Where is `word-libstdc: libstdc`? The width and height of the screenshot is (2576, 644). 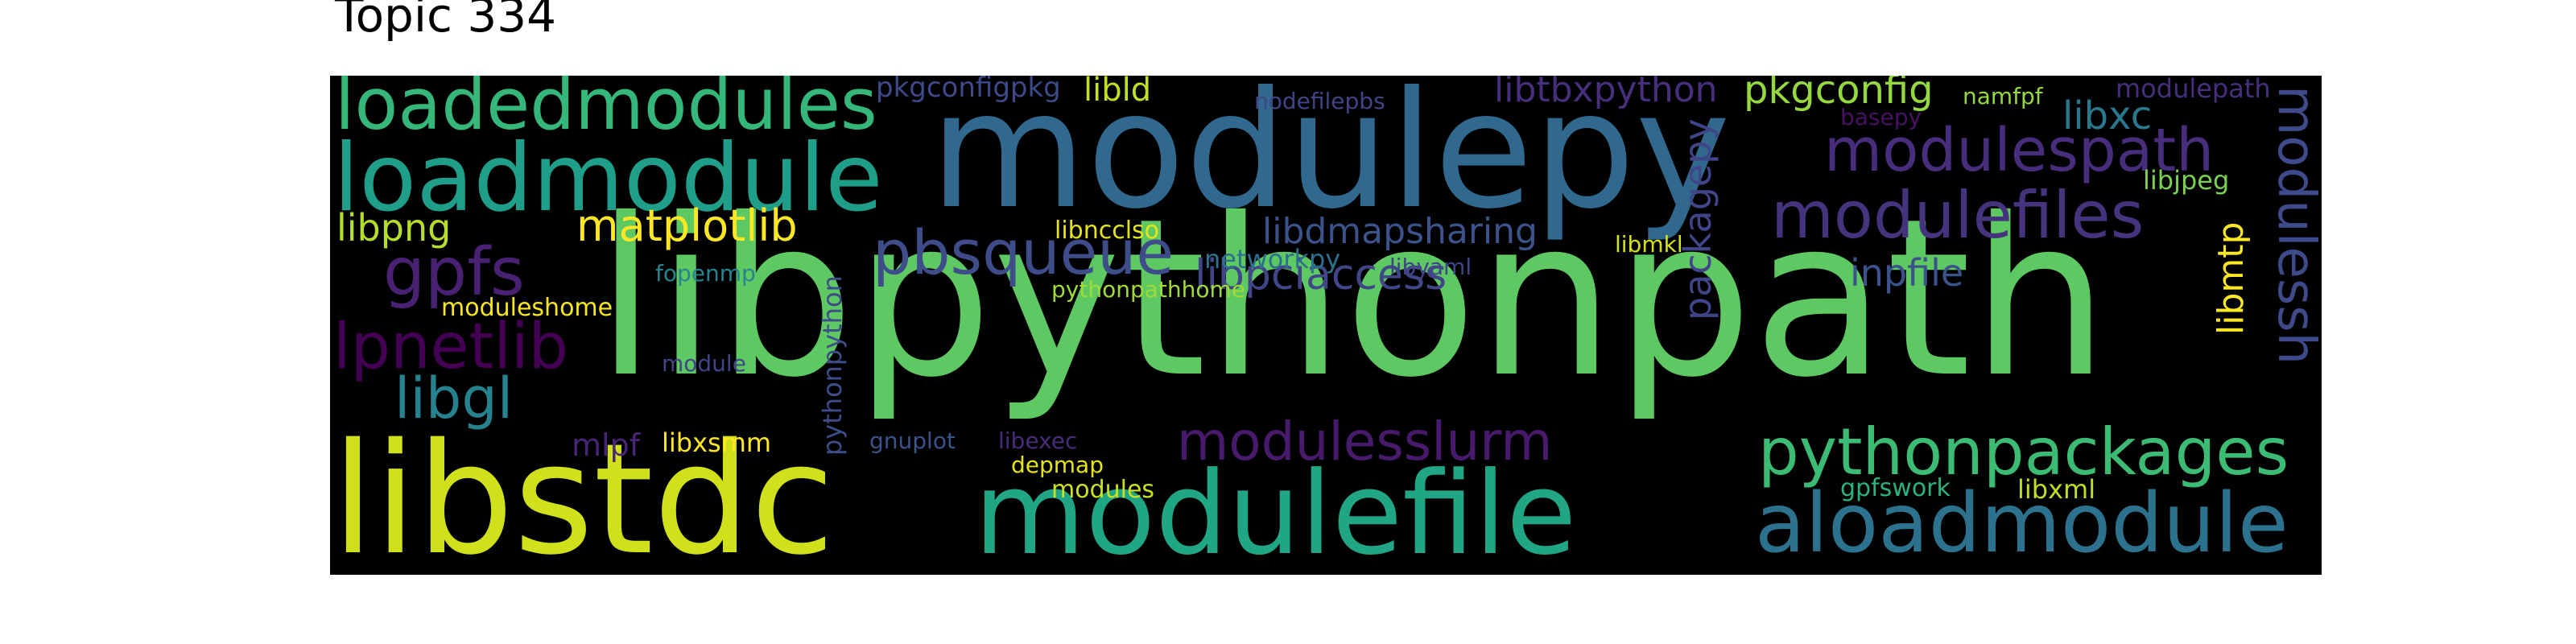 word-libstdc: libstdc is located at coordinates (583, 493).